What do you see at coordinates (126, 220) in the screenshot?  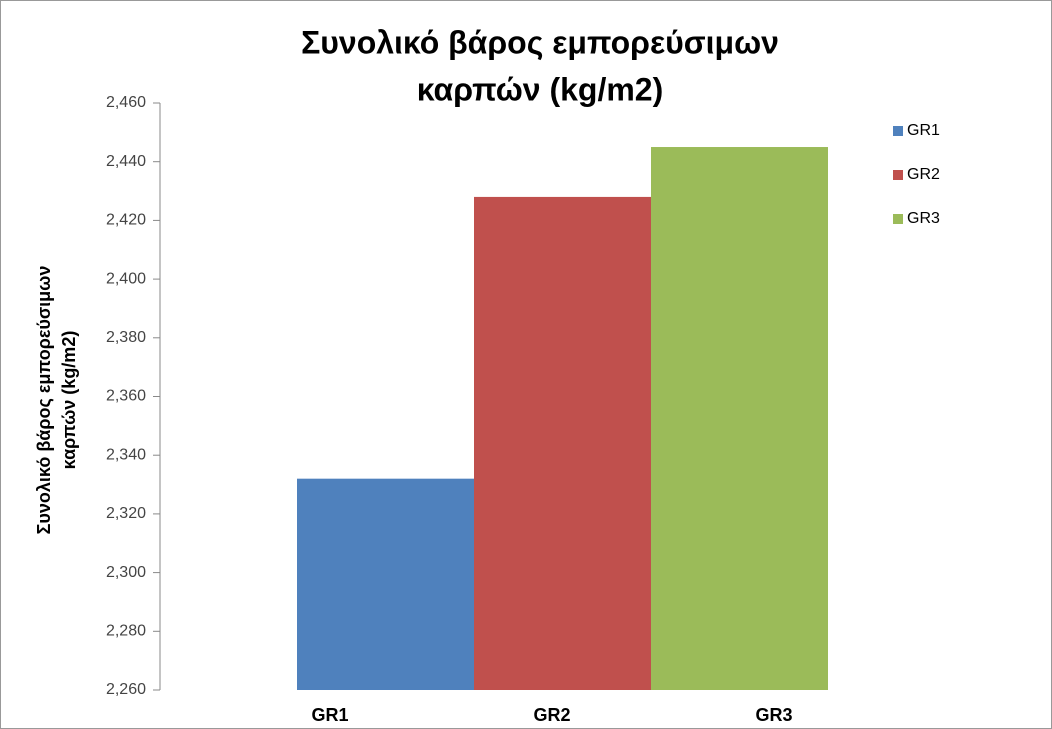 I see `y-tick-label: 2,420` at bounding box center [126, 220].